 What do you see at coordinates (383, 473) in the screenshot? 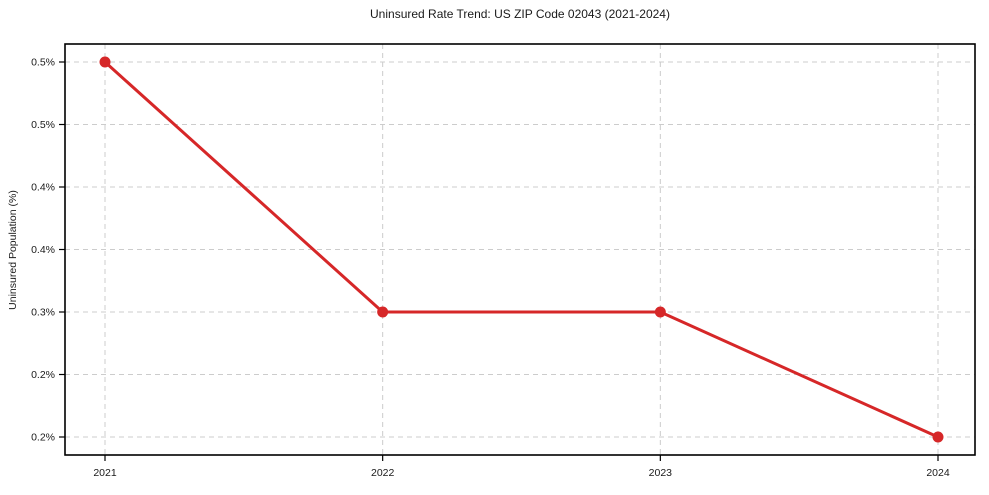
I see `x-tick-label: 2022` at bounding box center [383, 473].